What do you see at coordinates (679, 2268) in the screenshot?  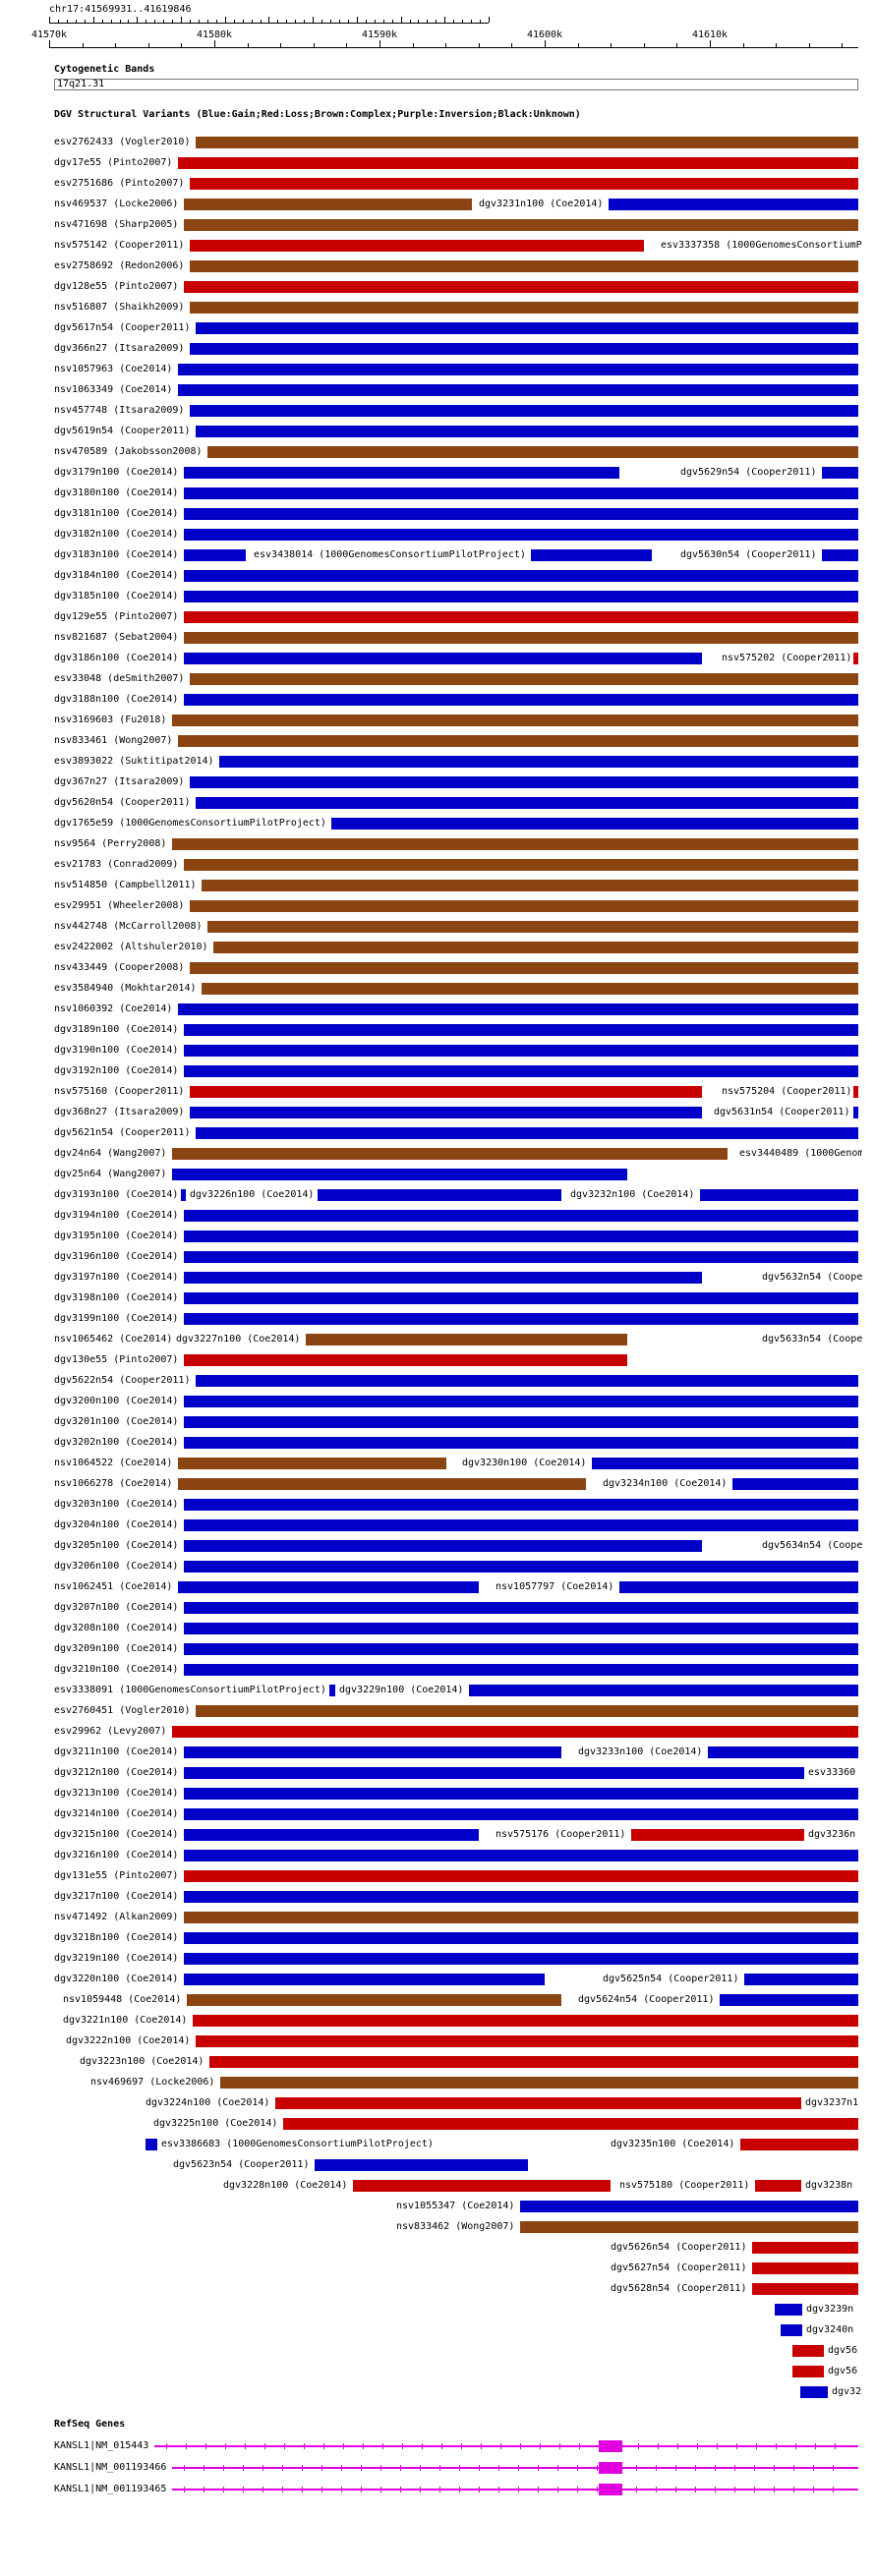 I see `variant-label: dgv5627n54 (Cooper2011)` at bounding box center [679, 2268].